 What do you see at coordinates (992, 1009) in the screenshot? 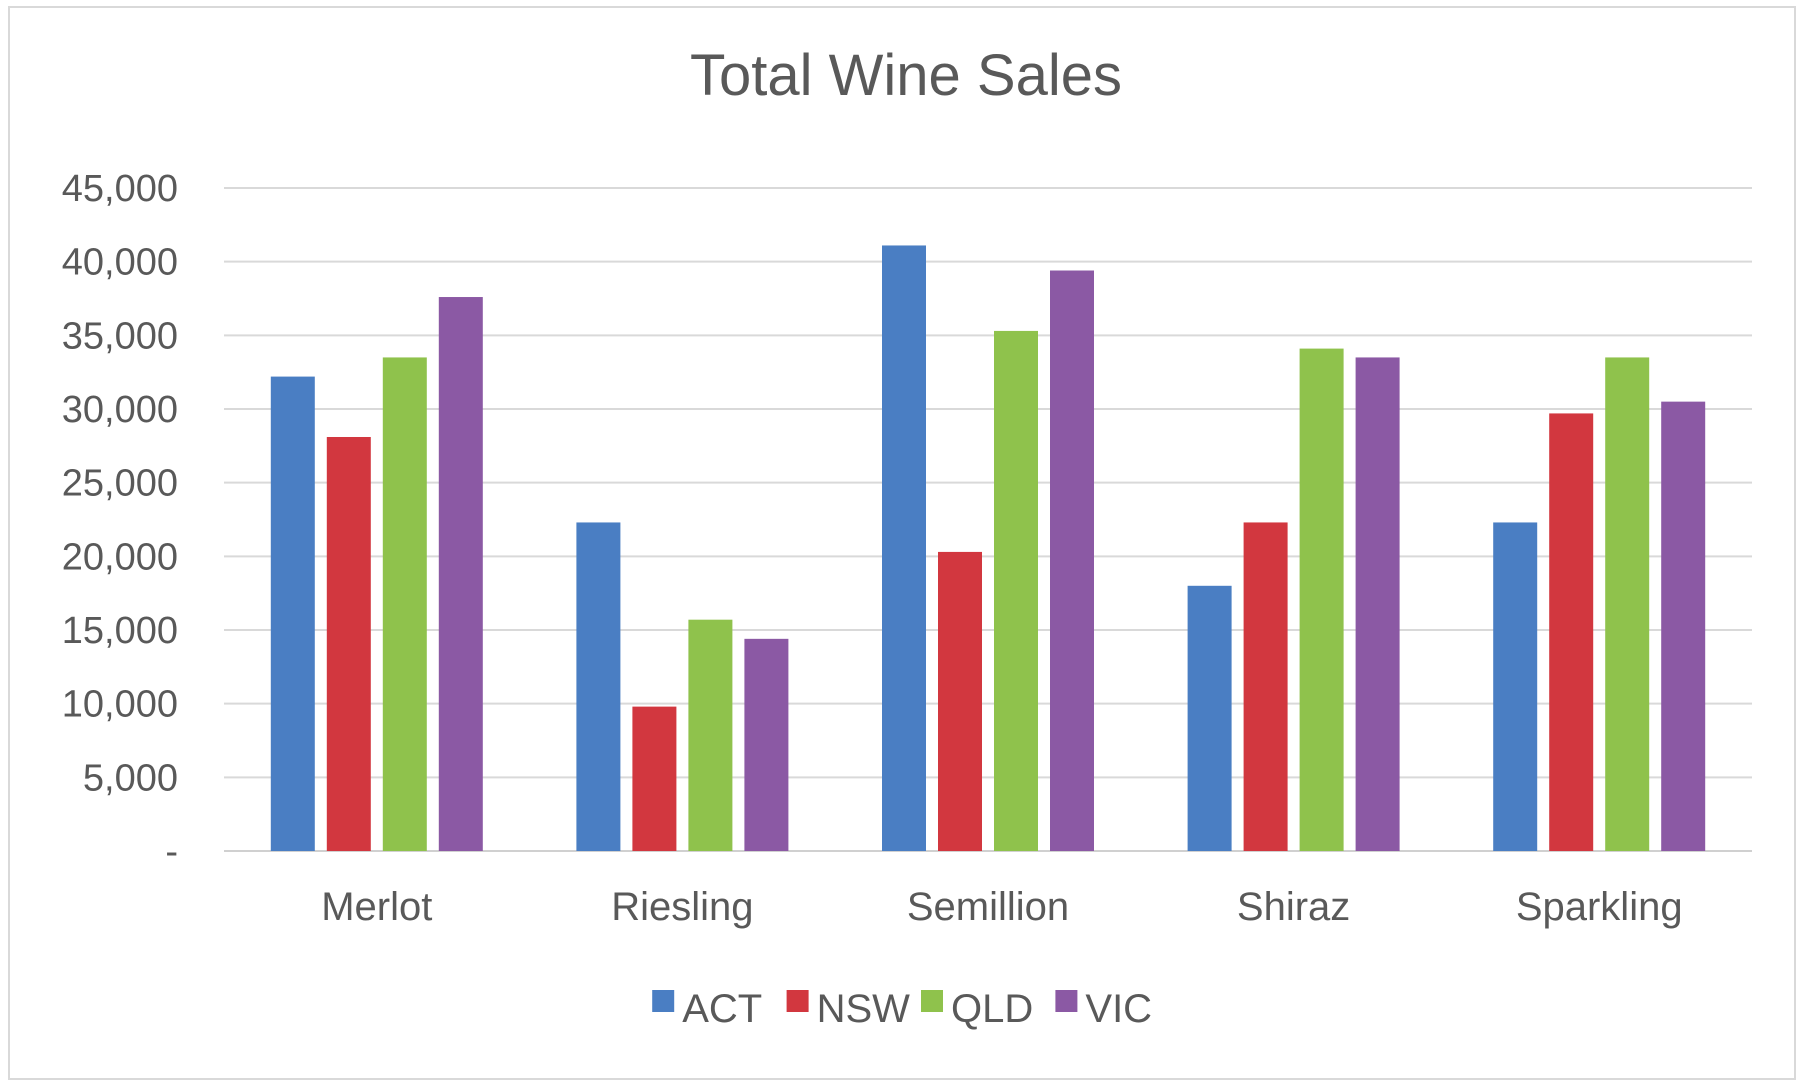
I see `legend-label-qld: QLD` at bounding box center [992, 1009].